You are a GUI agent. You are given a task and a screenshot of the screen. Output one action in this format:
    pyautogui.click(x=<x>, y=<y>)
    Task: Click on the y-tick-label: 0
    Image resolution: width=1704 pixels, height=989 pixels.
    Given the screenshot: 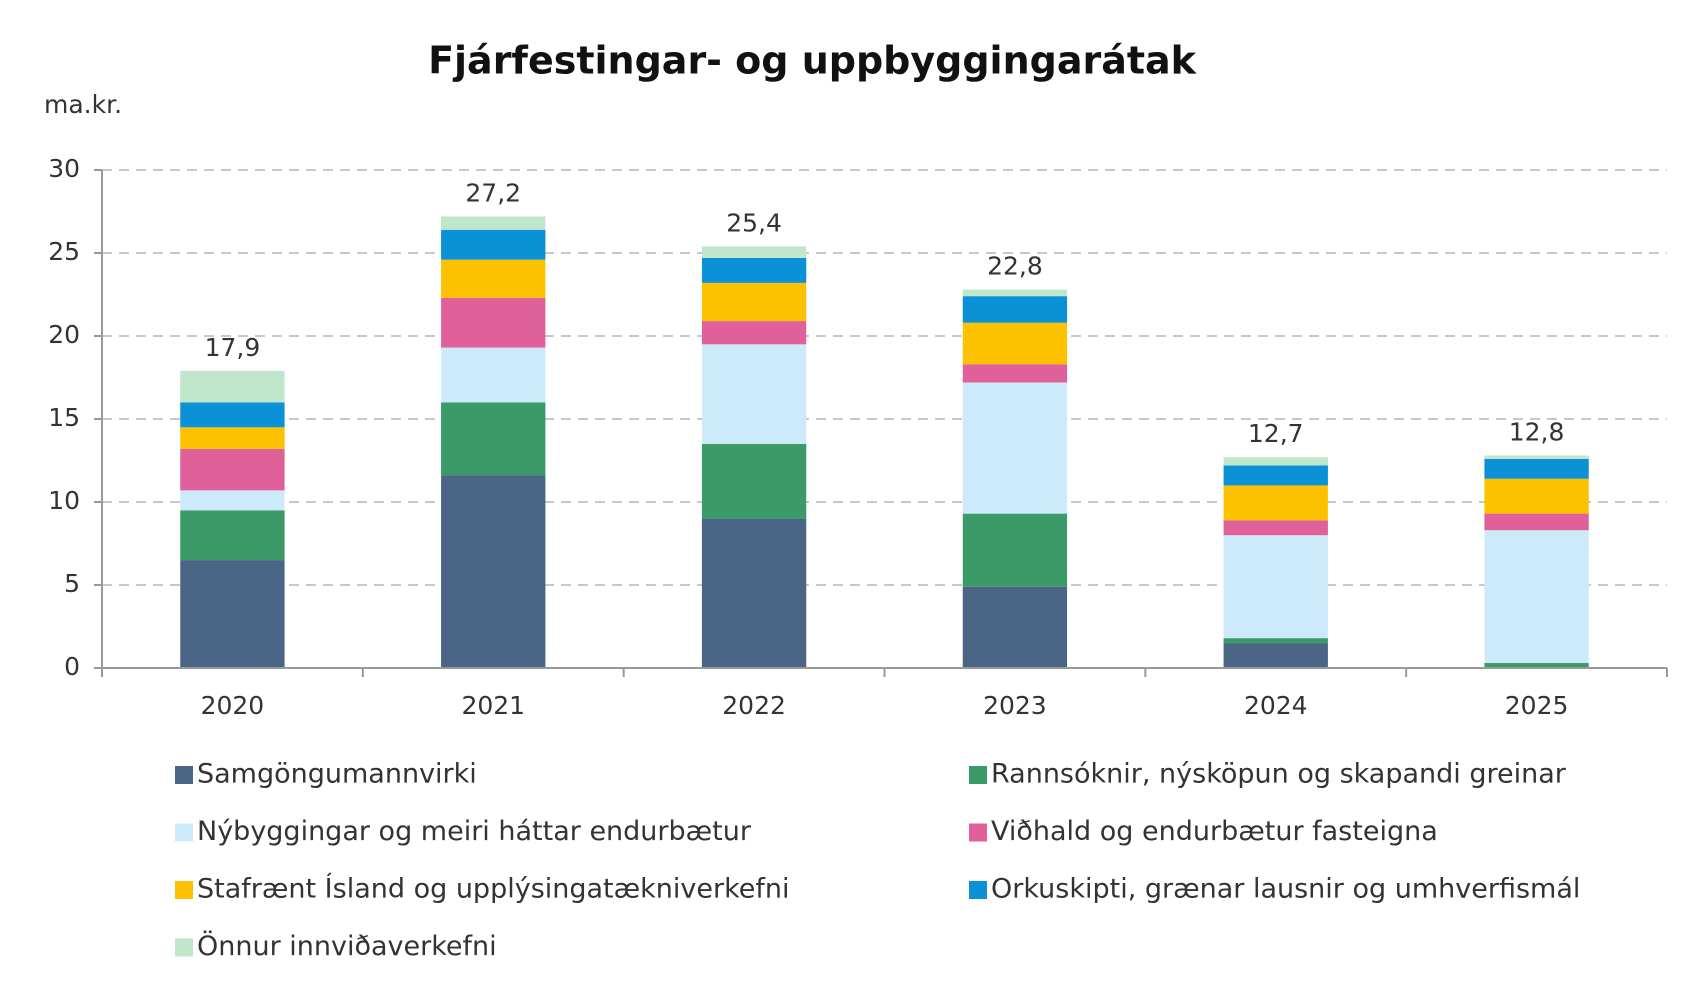 What is the action you would take?
    pyautogui.click(x=72, y=666)
    